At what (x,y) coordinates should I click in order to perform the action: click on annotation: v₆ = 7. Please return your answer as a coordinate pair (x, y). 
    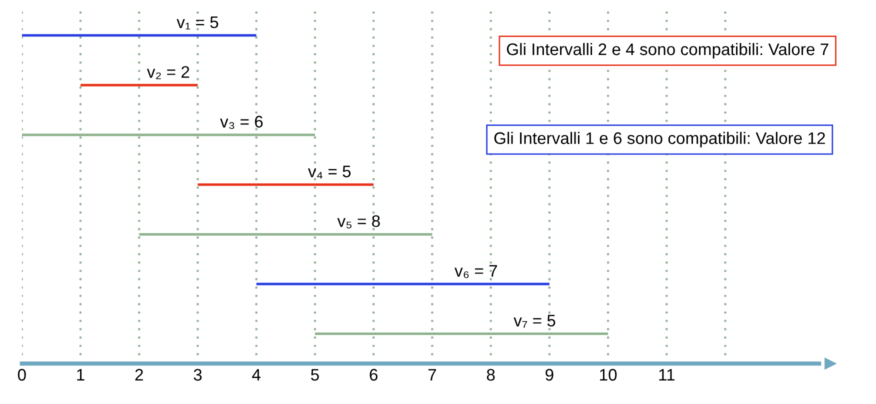
    Looking at the image, I should click on (475, 271).